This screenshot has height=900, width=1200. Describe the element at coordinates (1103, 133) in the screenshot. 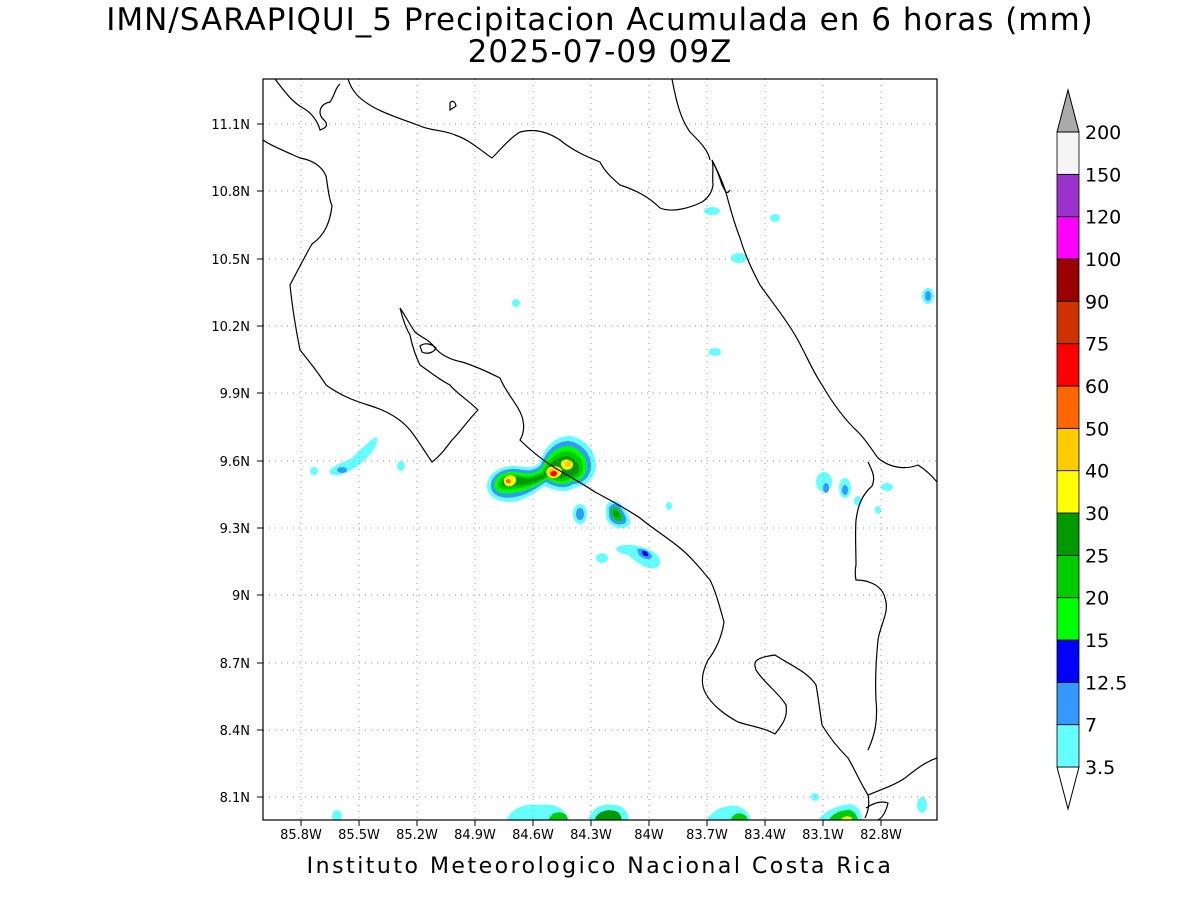

I see `colorbar-label: 200` at that location.